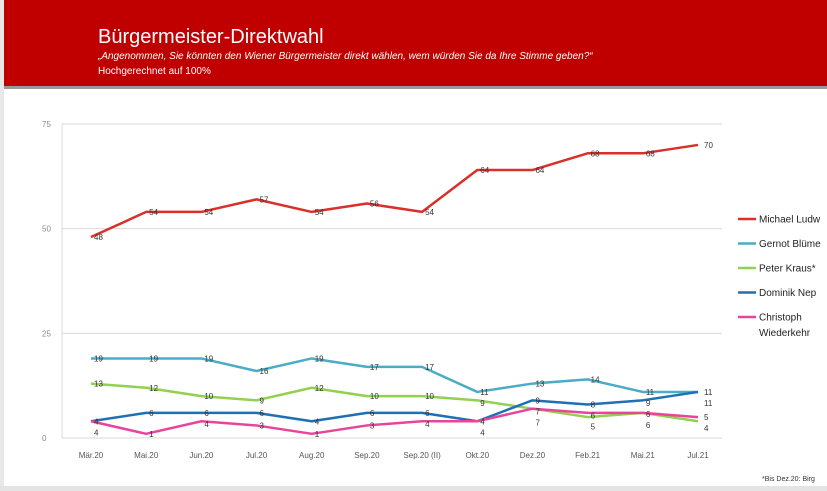  What do you see at coordinates (698, 455) in the screenshot?
I see `x-tick-label: Jul.21` at bounding box center [698, 455].